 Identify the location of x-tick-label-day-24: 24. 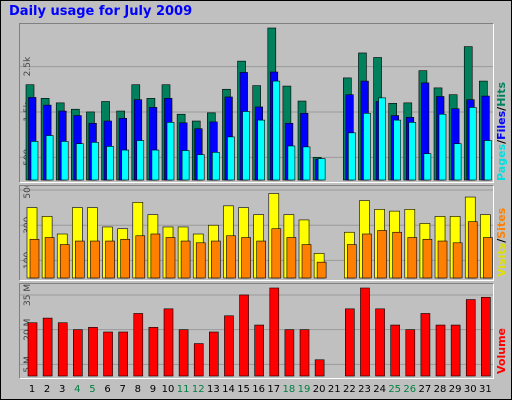
(379, 389).